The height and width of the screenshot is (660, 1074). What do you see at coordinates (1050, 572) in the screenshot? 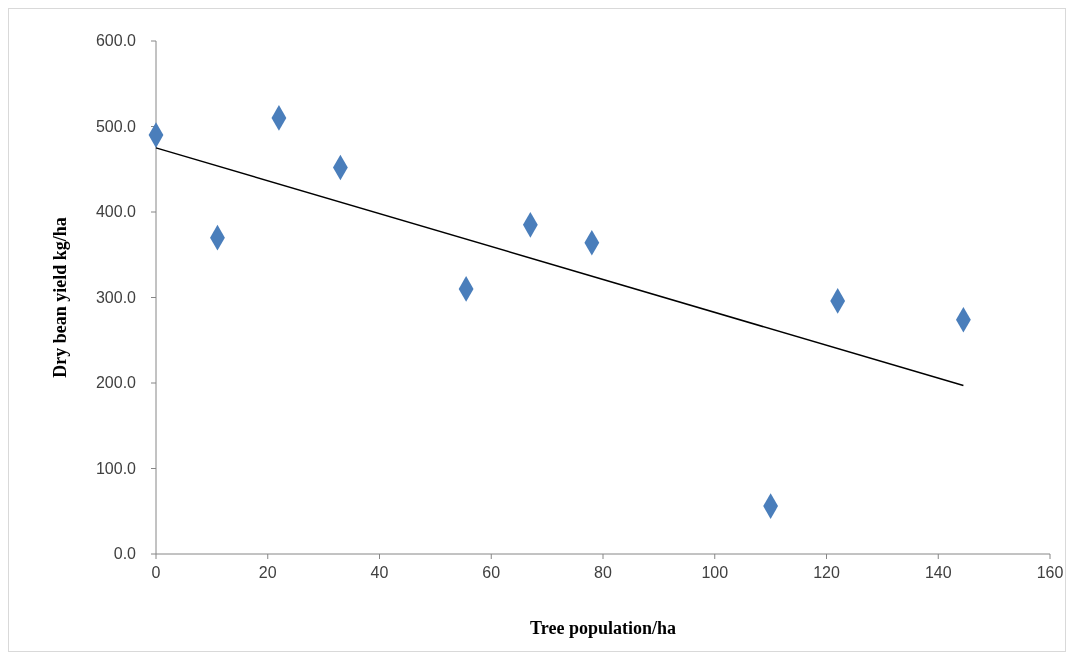
I see `x-tick-label: 160` at bounding box center [1050, 572].